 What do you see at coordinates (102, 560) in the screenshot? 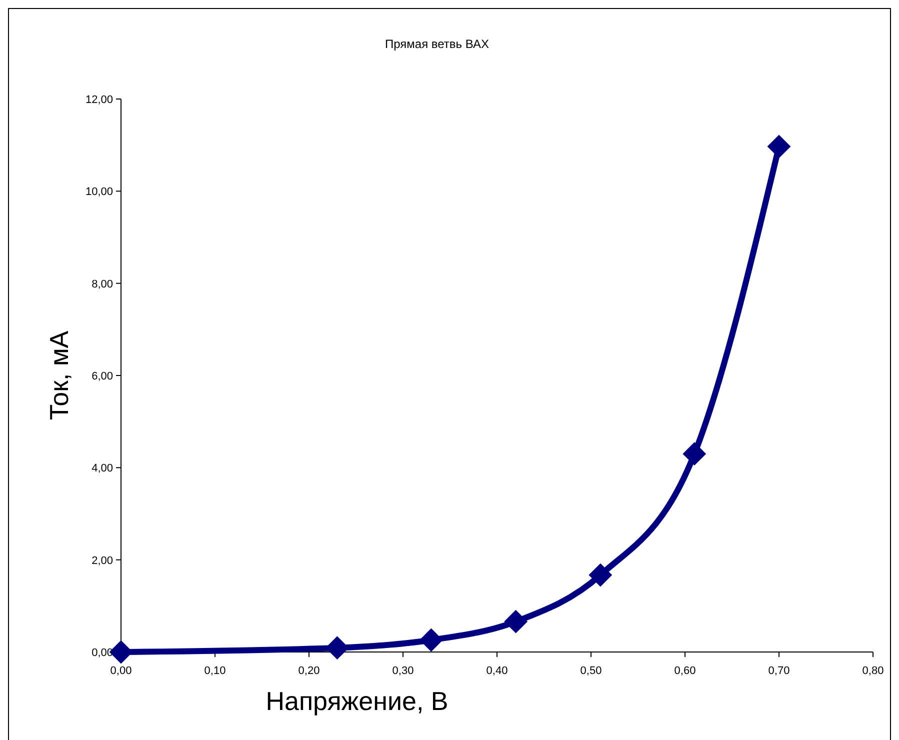
I see `y-tick-label: 2,00` at bounding box center [102, 560].